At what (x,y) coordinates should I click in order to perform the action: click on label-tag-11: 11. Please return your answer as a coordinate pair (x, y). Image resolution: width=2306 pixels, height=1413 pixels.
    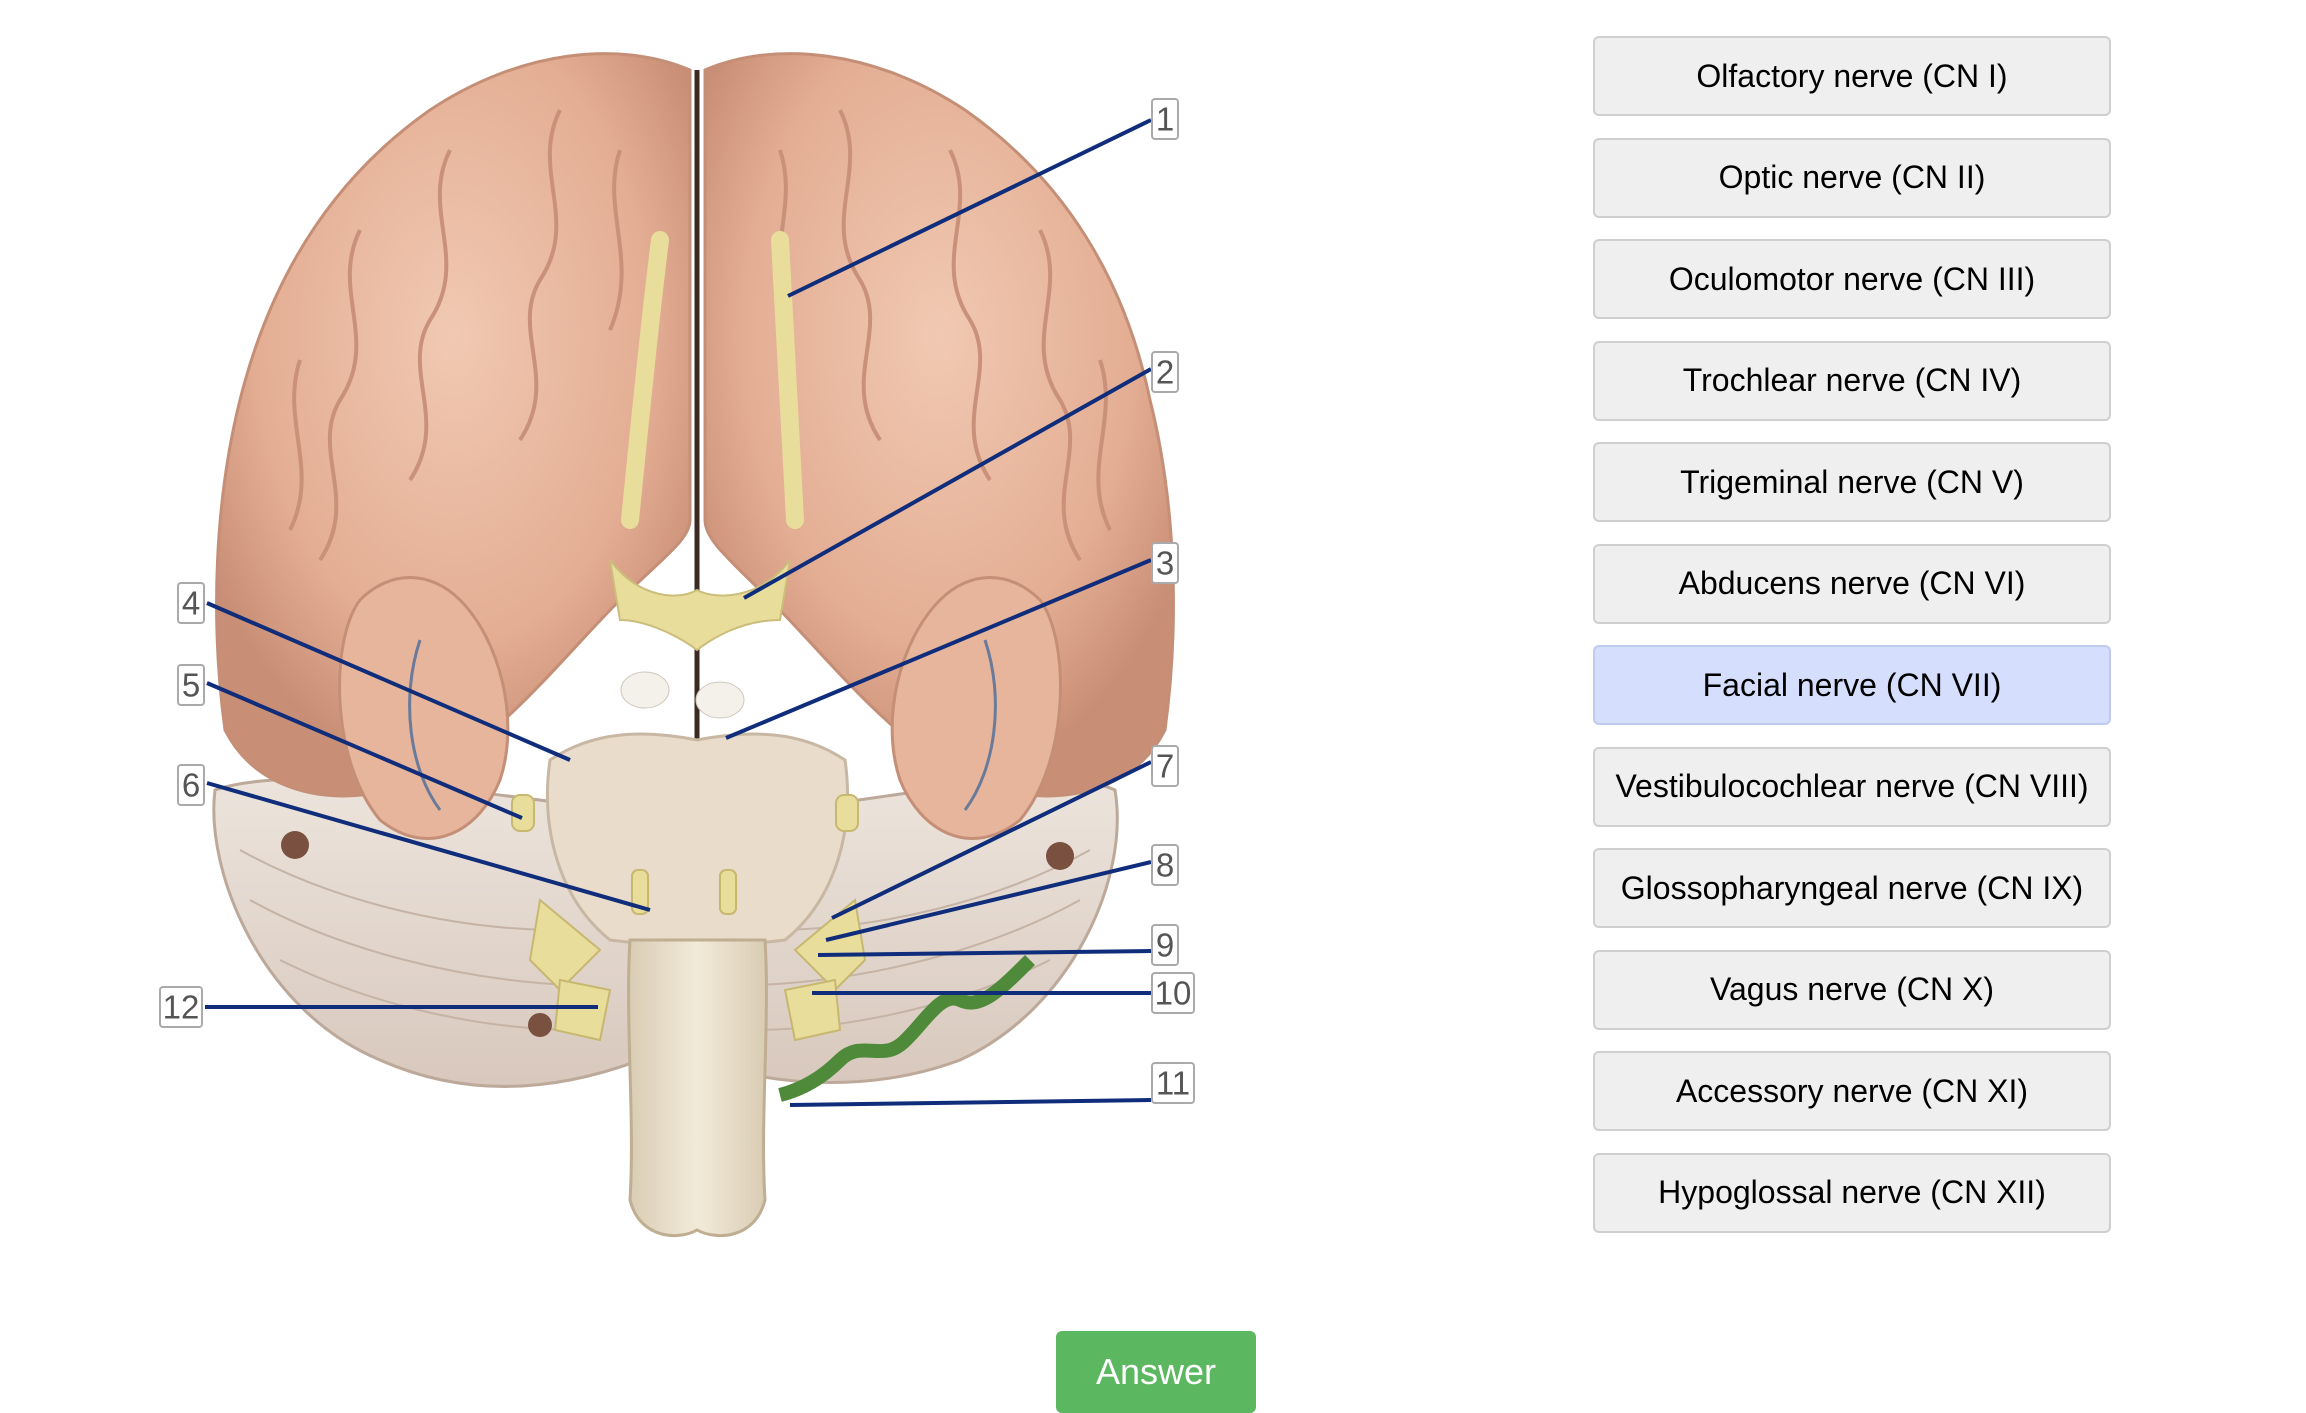
    Looking at the image, I should click on (1173, 1083).